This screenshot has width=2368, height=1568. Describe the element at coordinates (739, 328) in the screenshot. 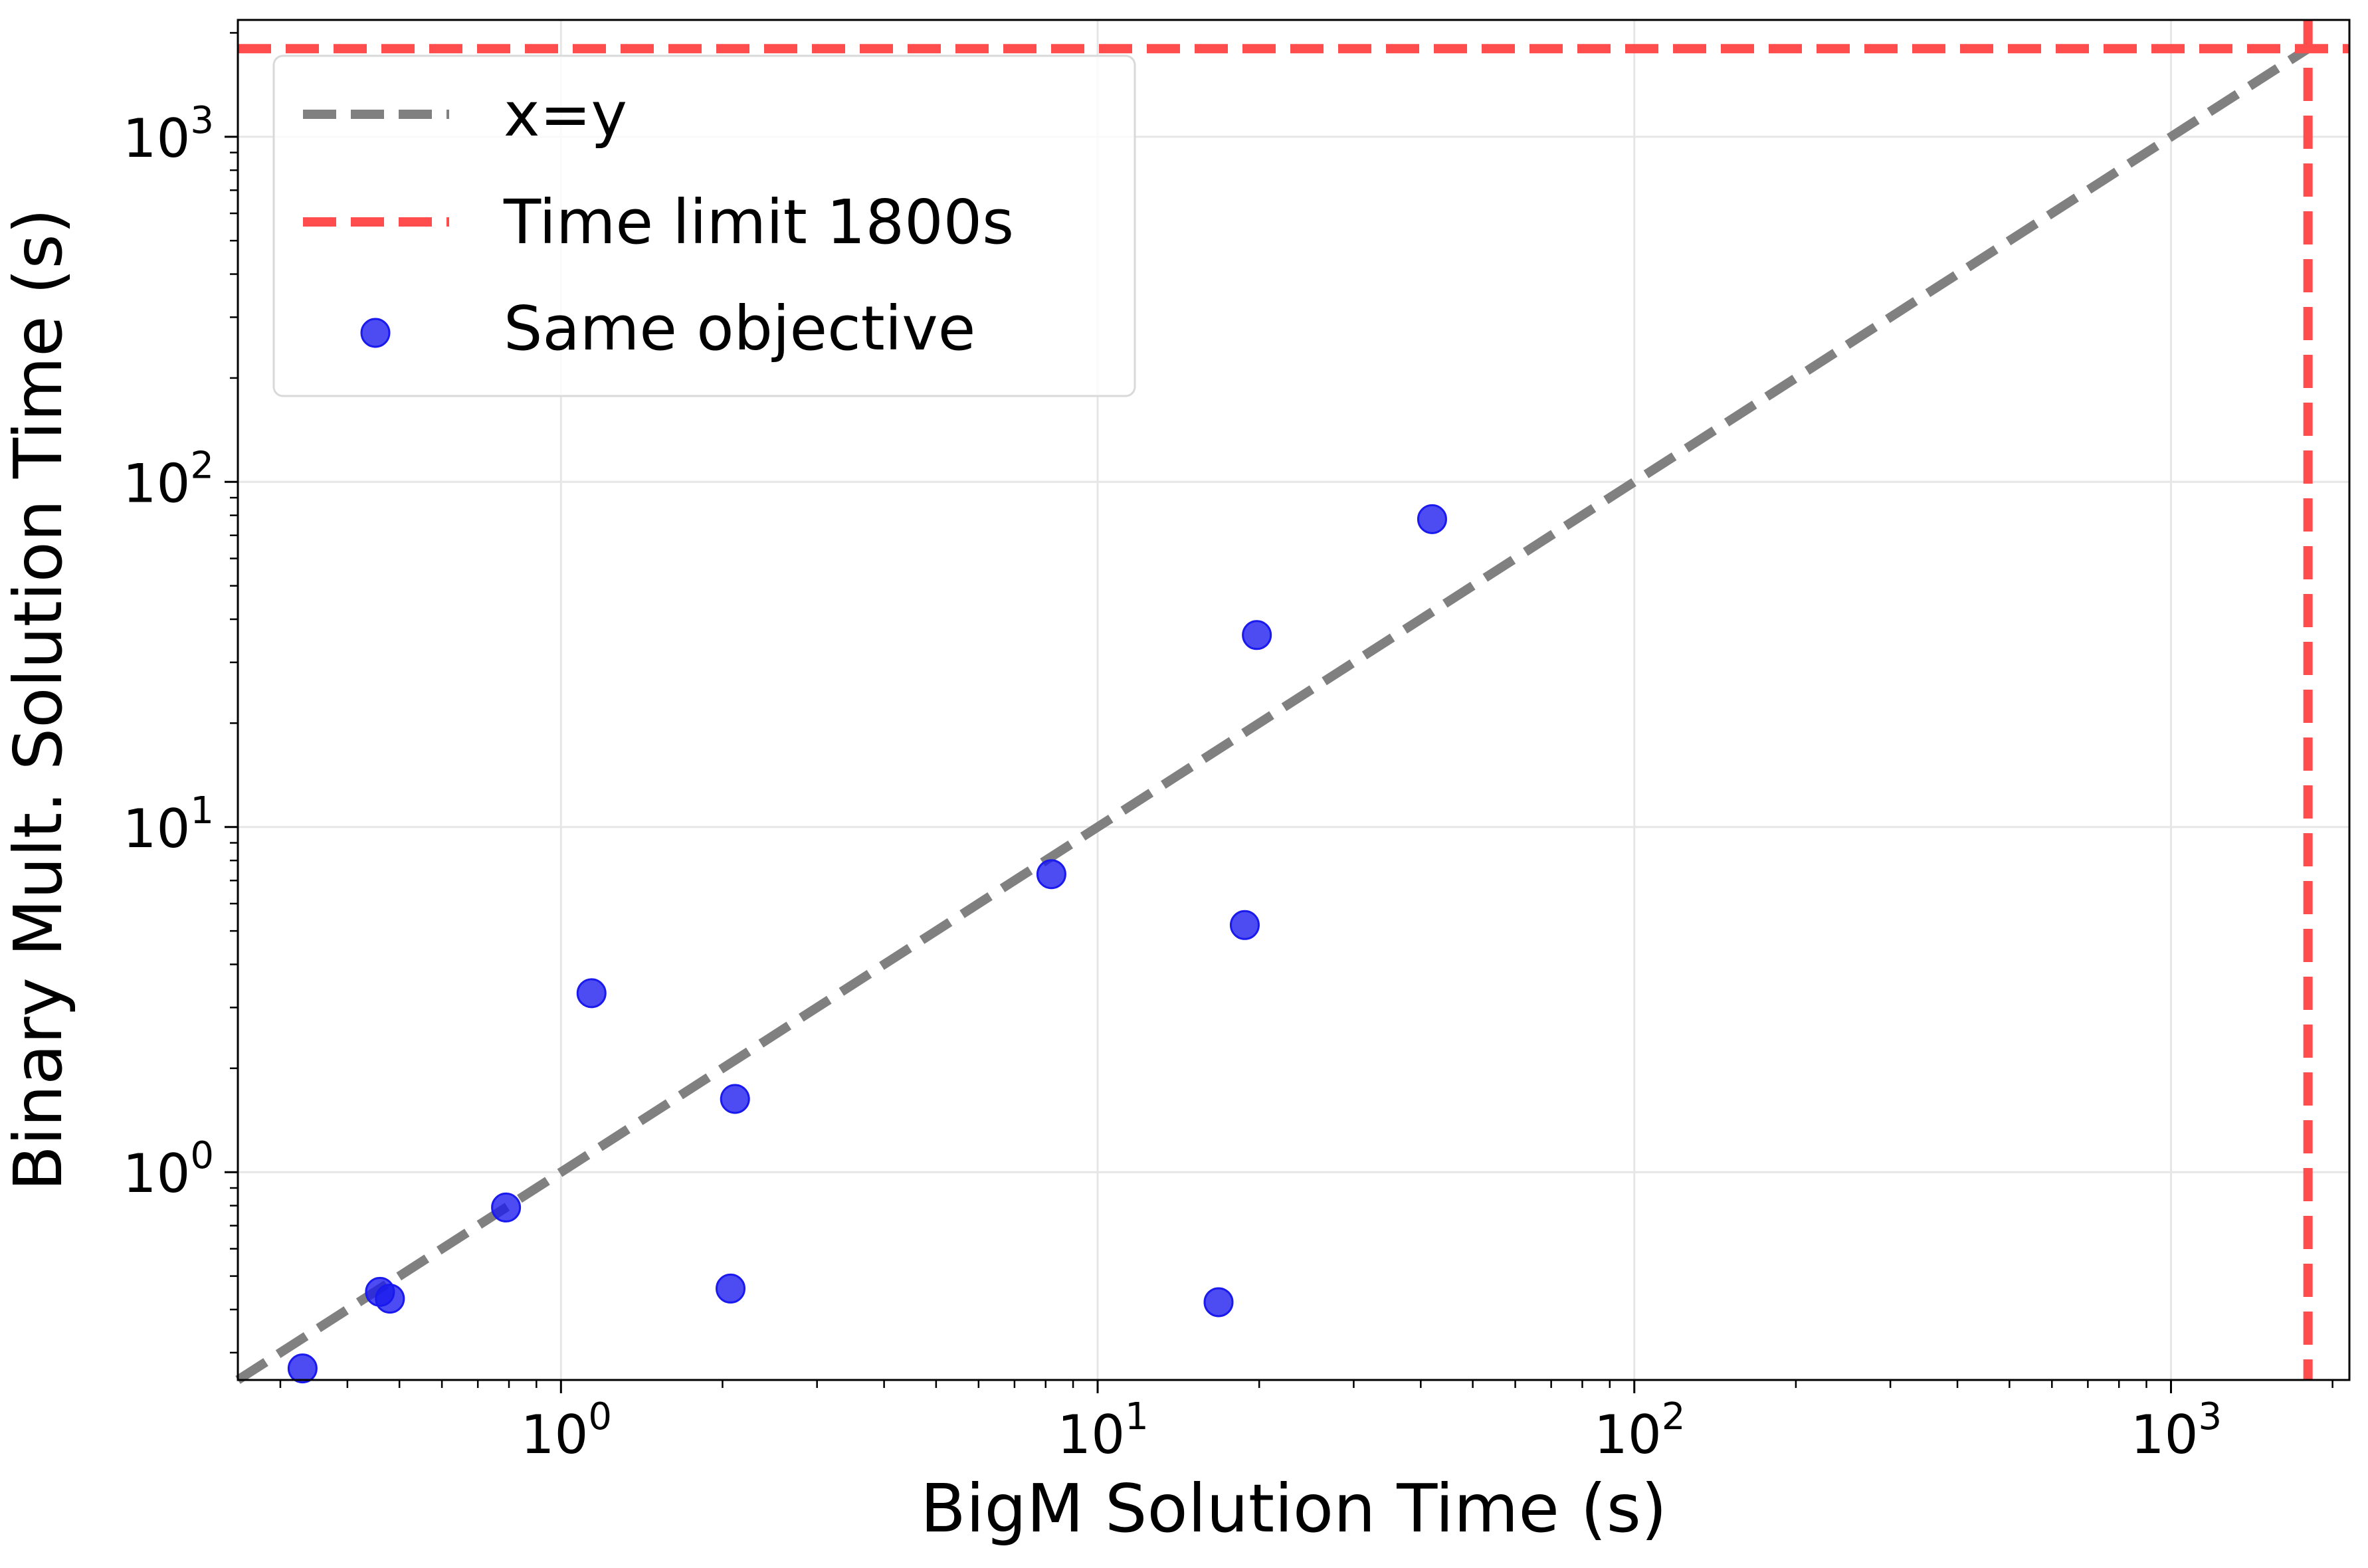

I see `legend-label-same-objective: Same objective` at that location.